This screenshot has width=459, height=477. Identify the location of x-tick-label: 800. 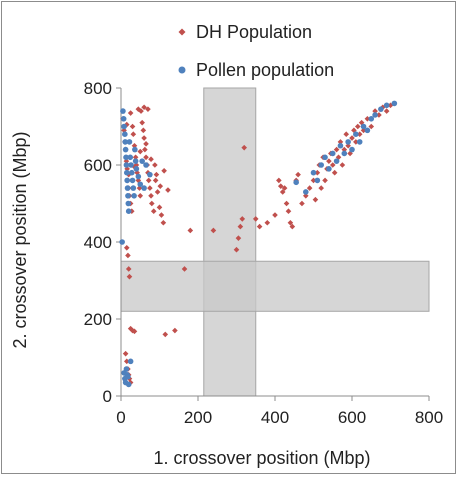
(429, 417).